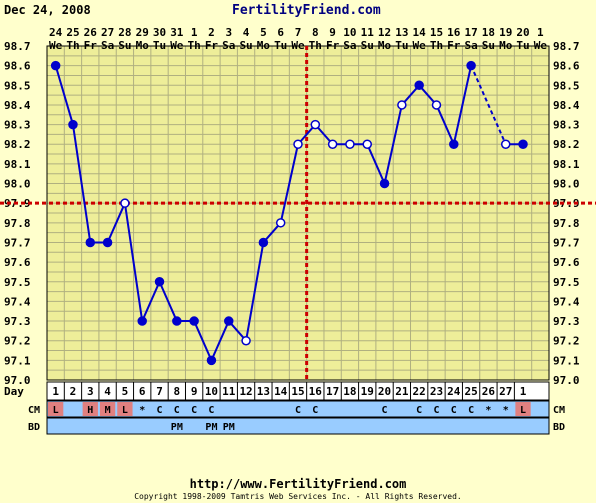  Describe the element at coordinates (470, 391) in the screenshot. I see `day-number: 25` at that location.